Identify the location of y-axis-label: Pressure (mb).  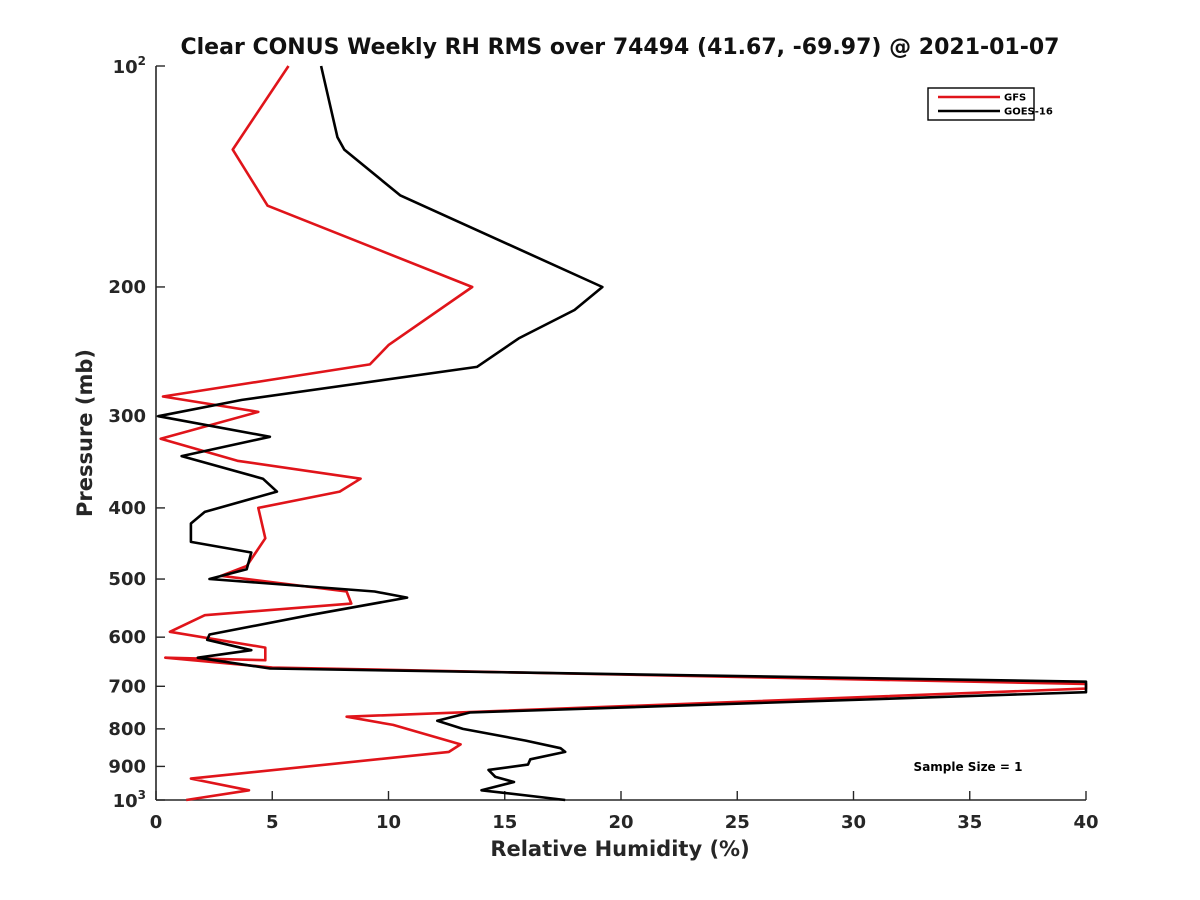
(85, 433).